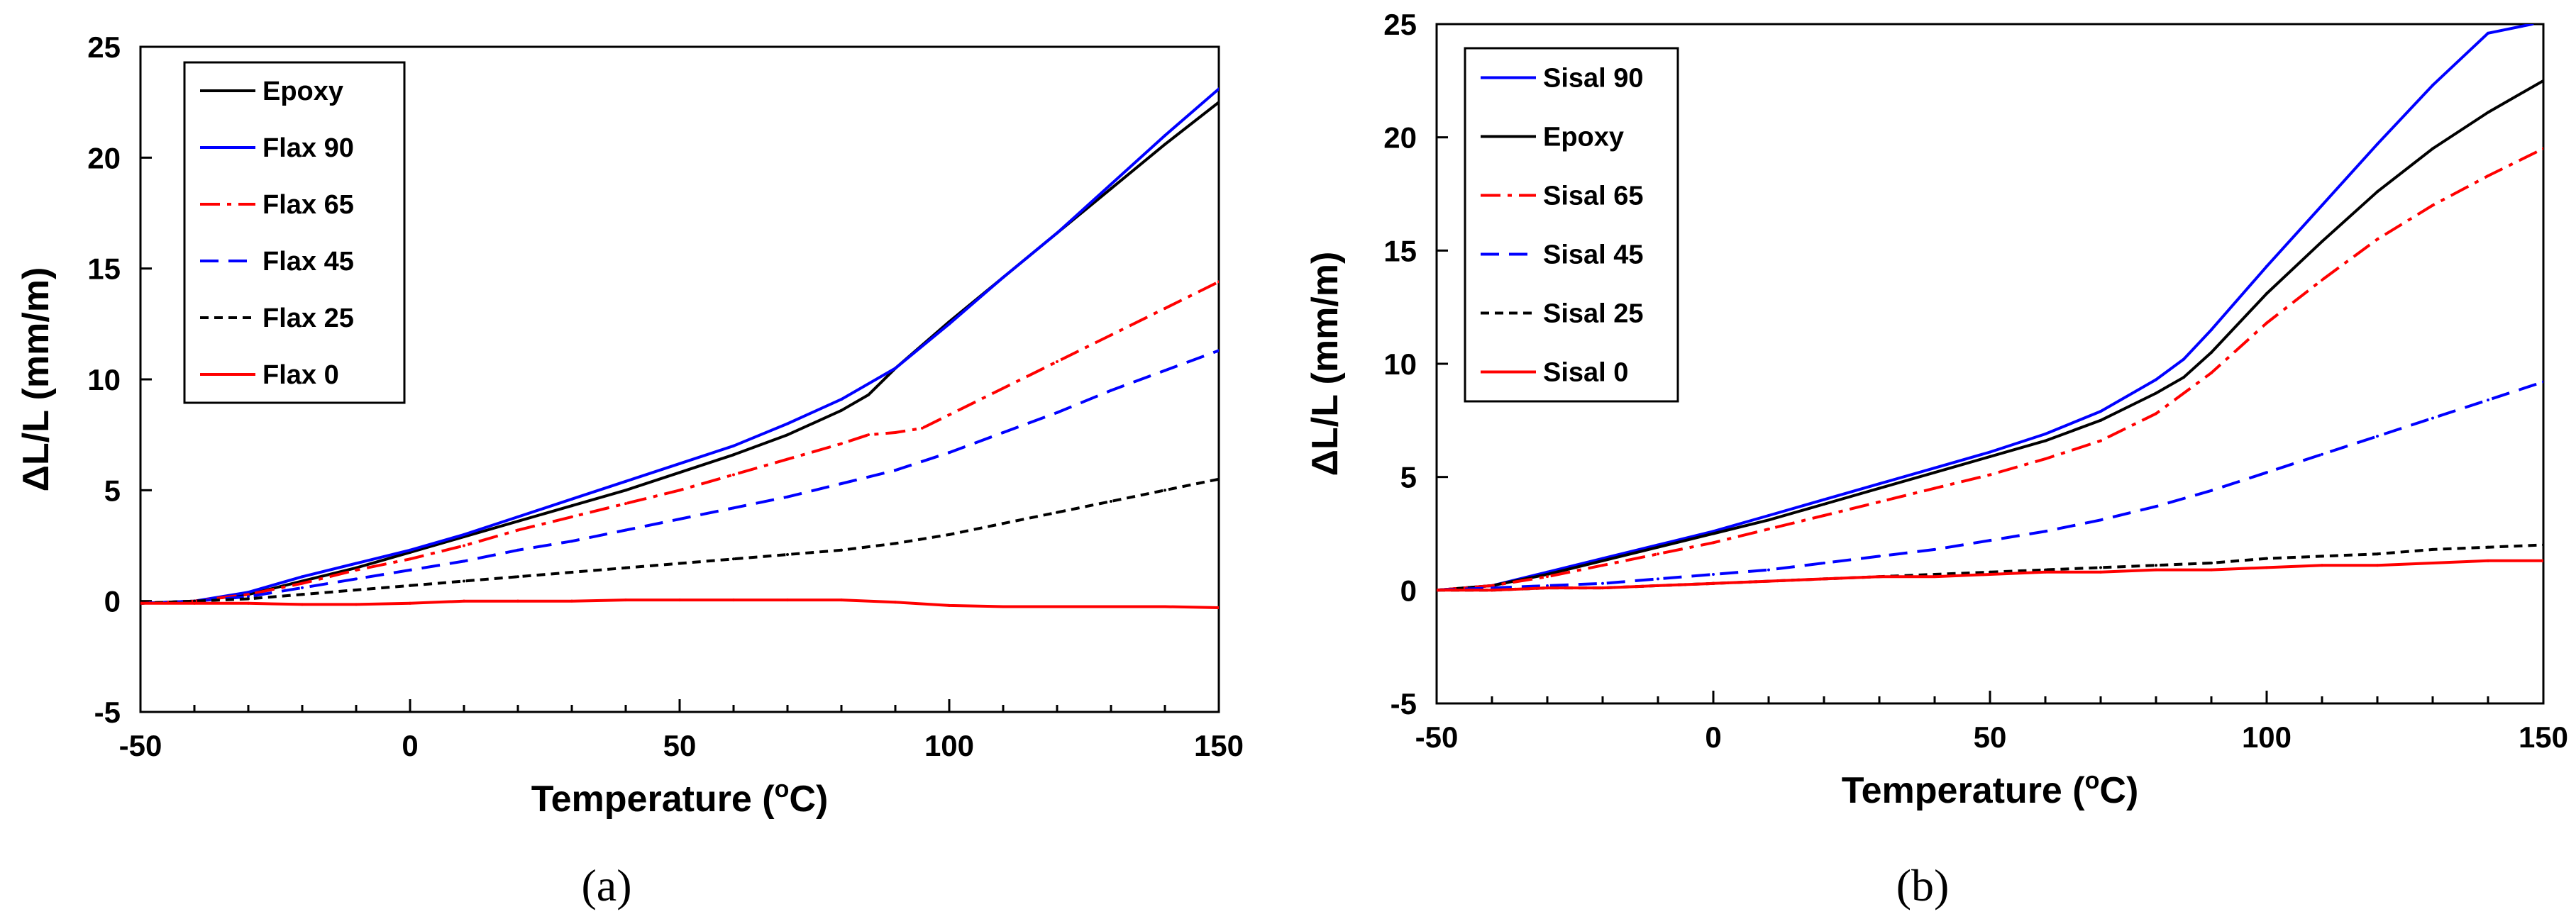  I want to click on legend-label: Sisal 90, so click(1593, 79).